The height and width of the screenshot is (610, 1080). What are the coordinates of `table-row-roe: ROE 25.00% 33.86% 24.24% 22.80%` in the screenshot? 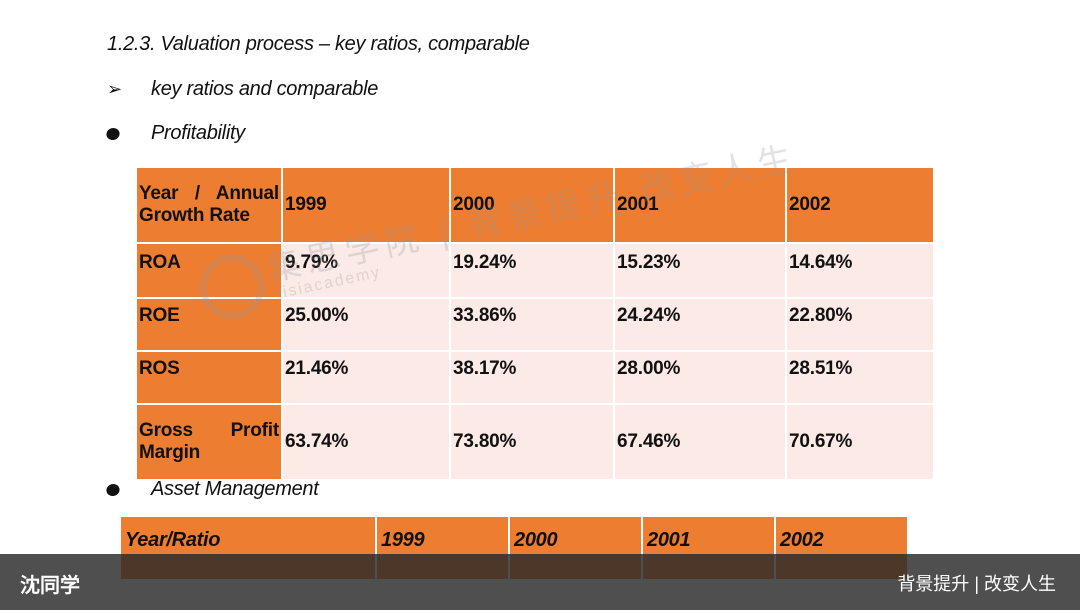 It's located at (535, 324).